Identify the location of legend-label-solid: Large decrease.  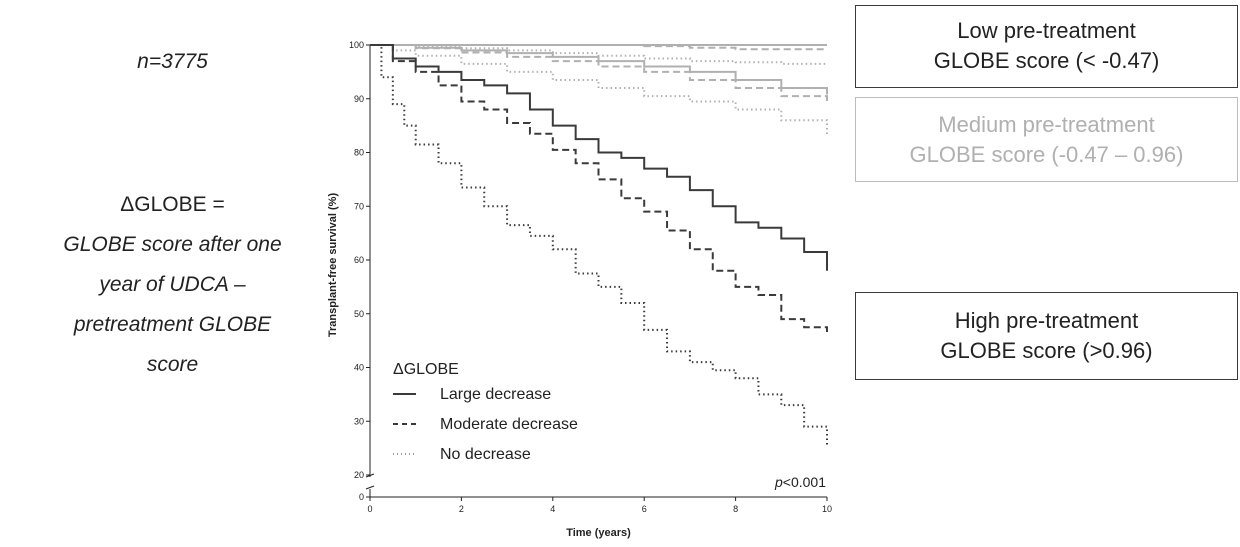
(495, 394).